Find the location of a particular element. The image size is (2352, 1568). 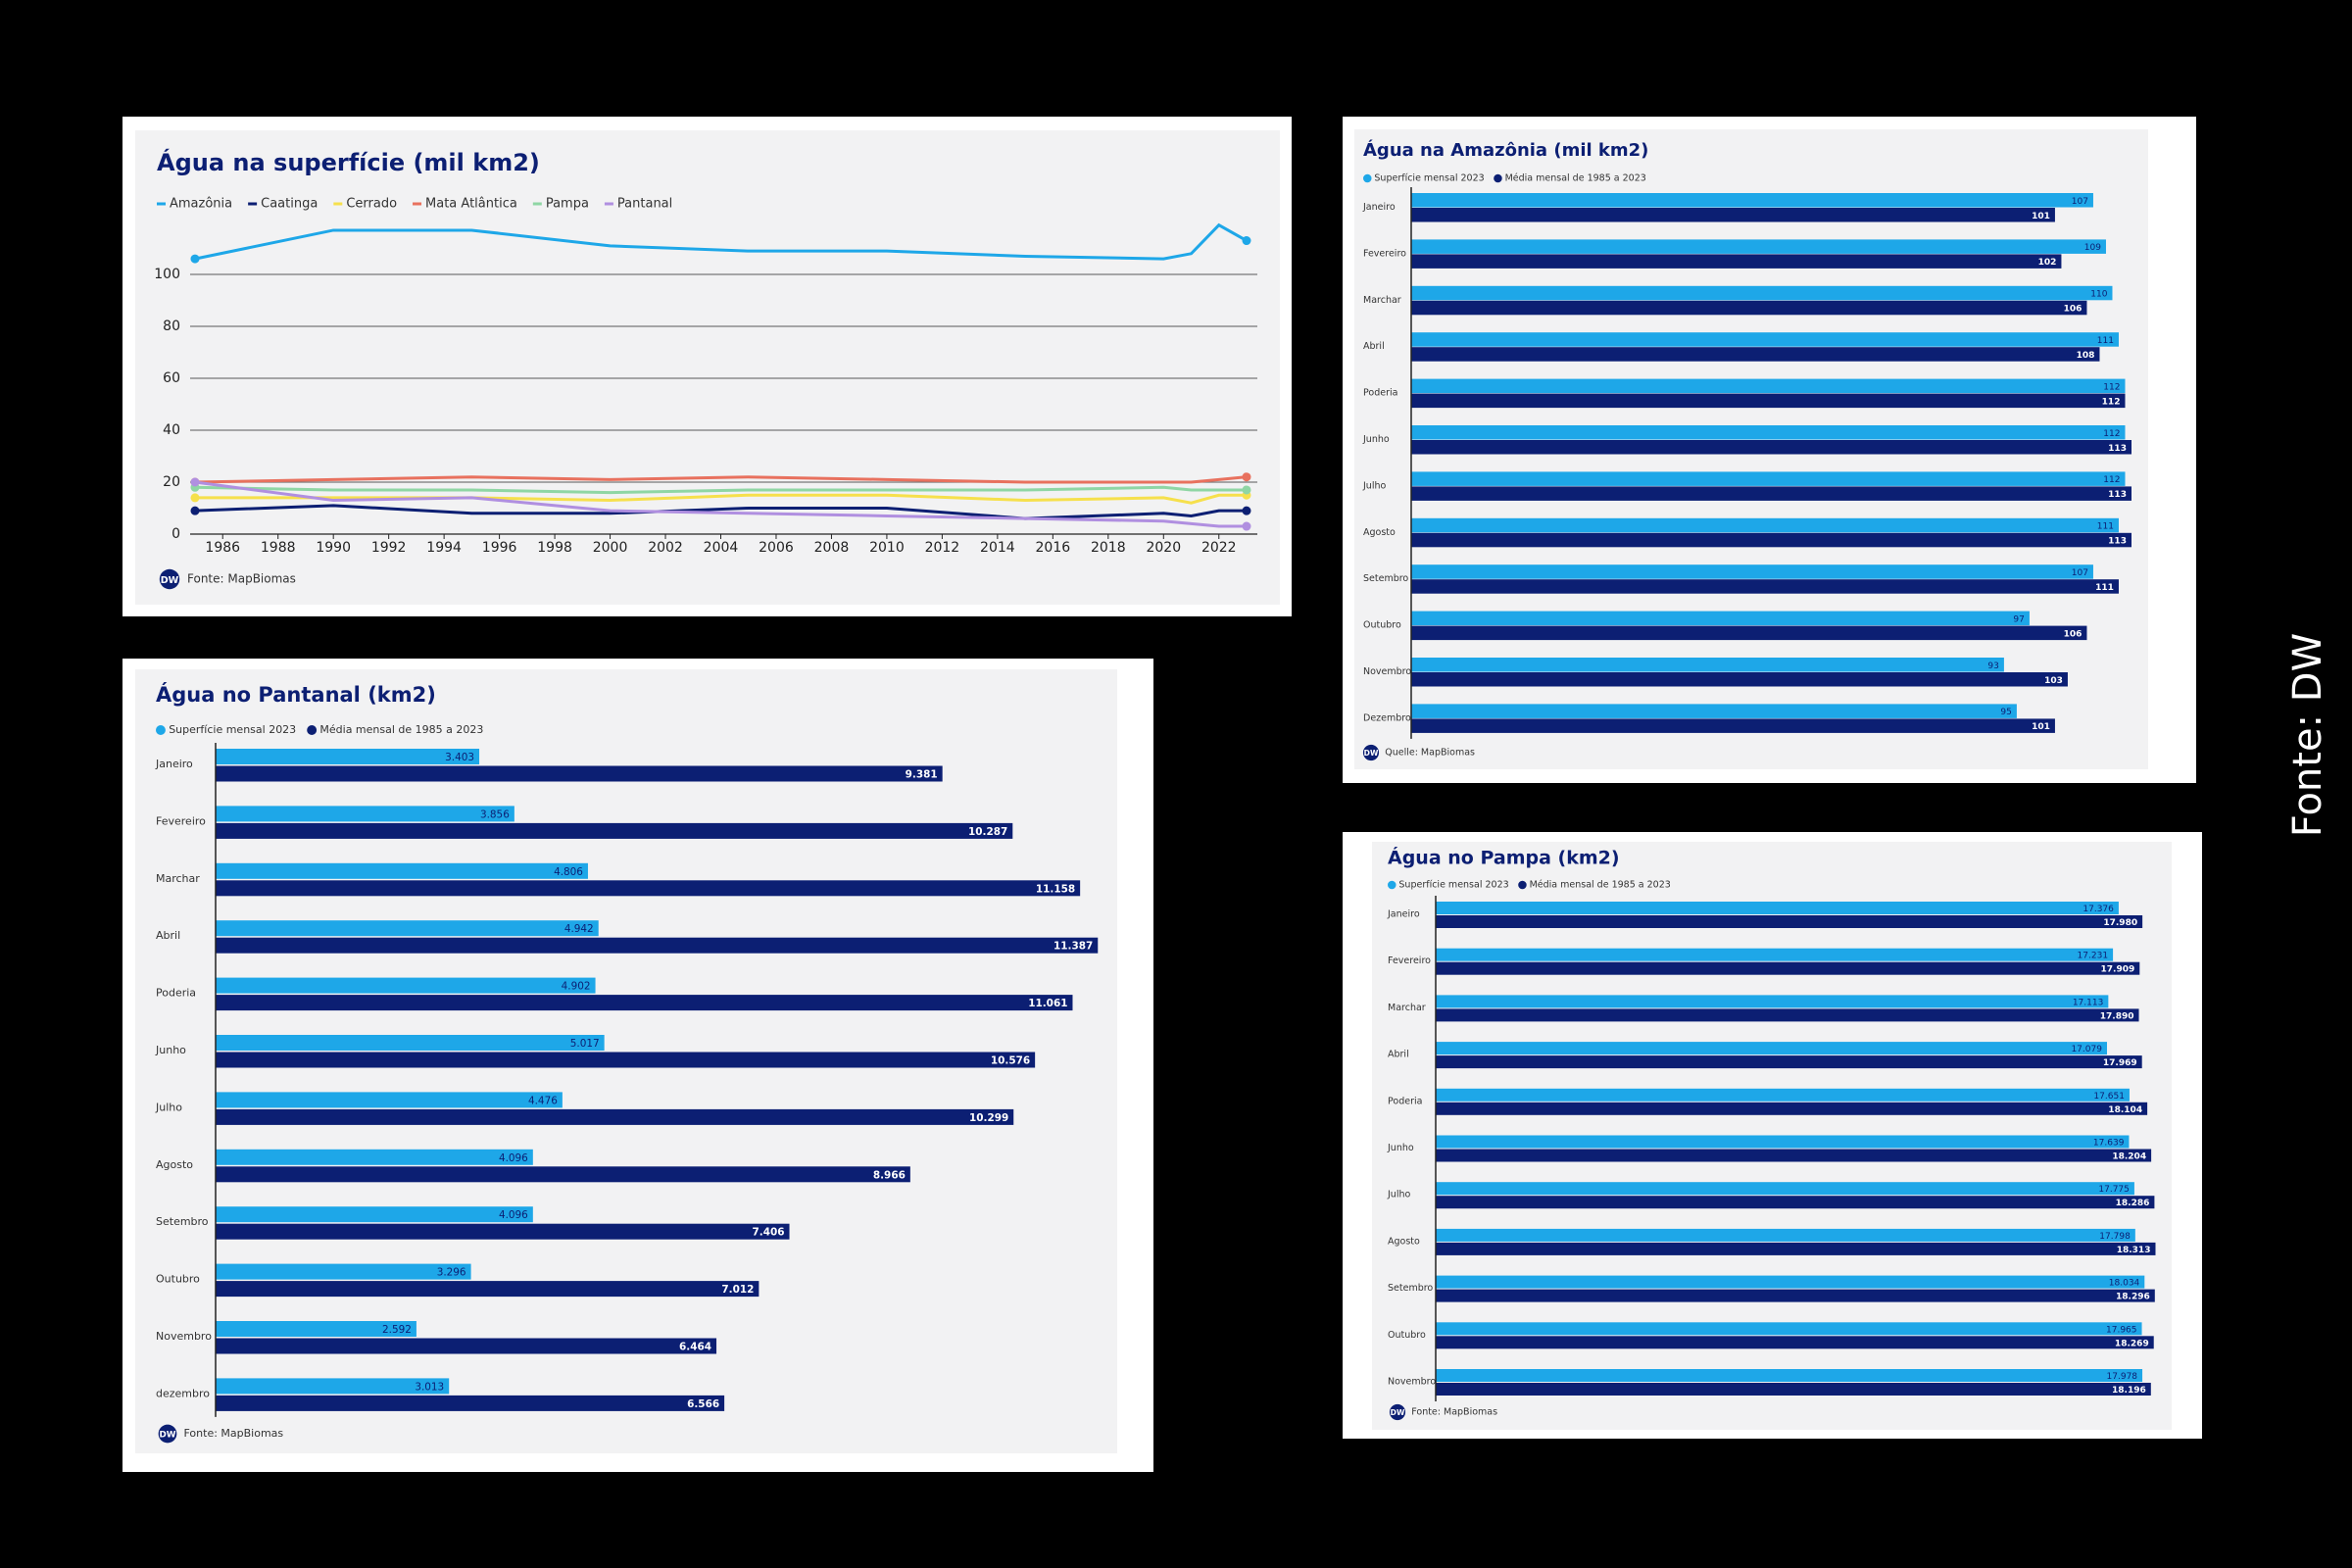

value-label: 102 is located at coordinates (2047, 263).